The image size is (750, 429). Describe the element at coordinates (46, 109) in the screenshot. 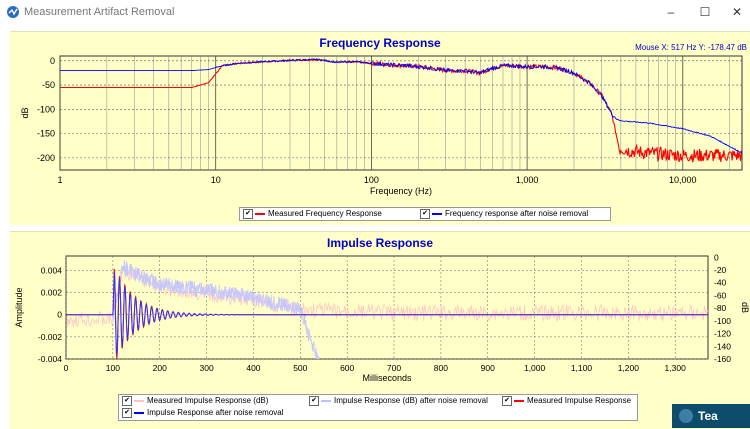

I see `y-tick-label: -100` at that location.